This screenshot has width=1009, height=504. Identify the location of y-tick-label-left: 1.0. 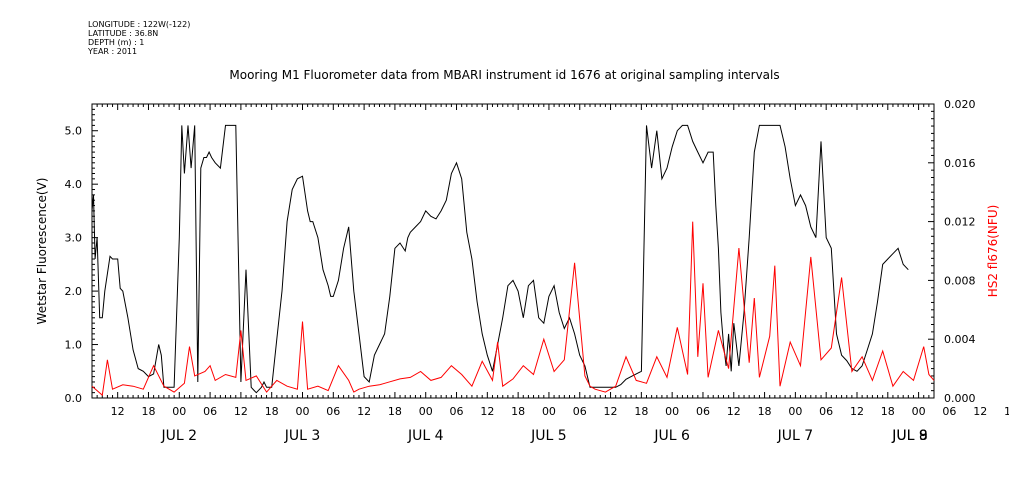
(74, 345).